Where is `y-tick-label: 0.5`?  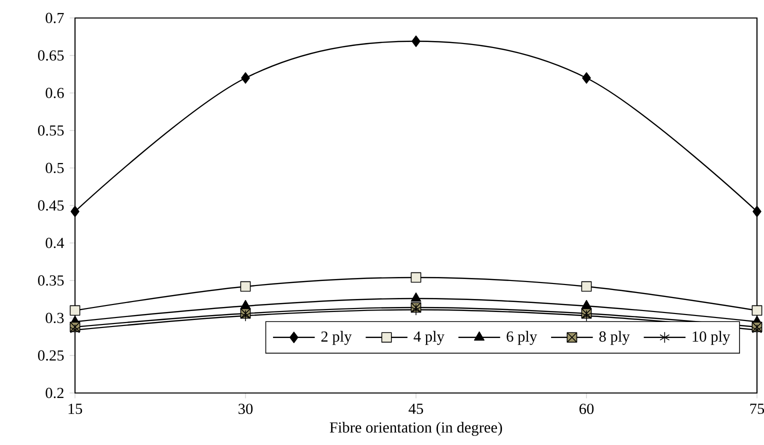
y-tick-label: 0.5 is located at coordinates (55, 168).